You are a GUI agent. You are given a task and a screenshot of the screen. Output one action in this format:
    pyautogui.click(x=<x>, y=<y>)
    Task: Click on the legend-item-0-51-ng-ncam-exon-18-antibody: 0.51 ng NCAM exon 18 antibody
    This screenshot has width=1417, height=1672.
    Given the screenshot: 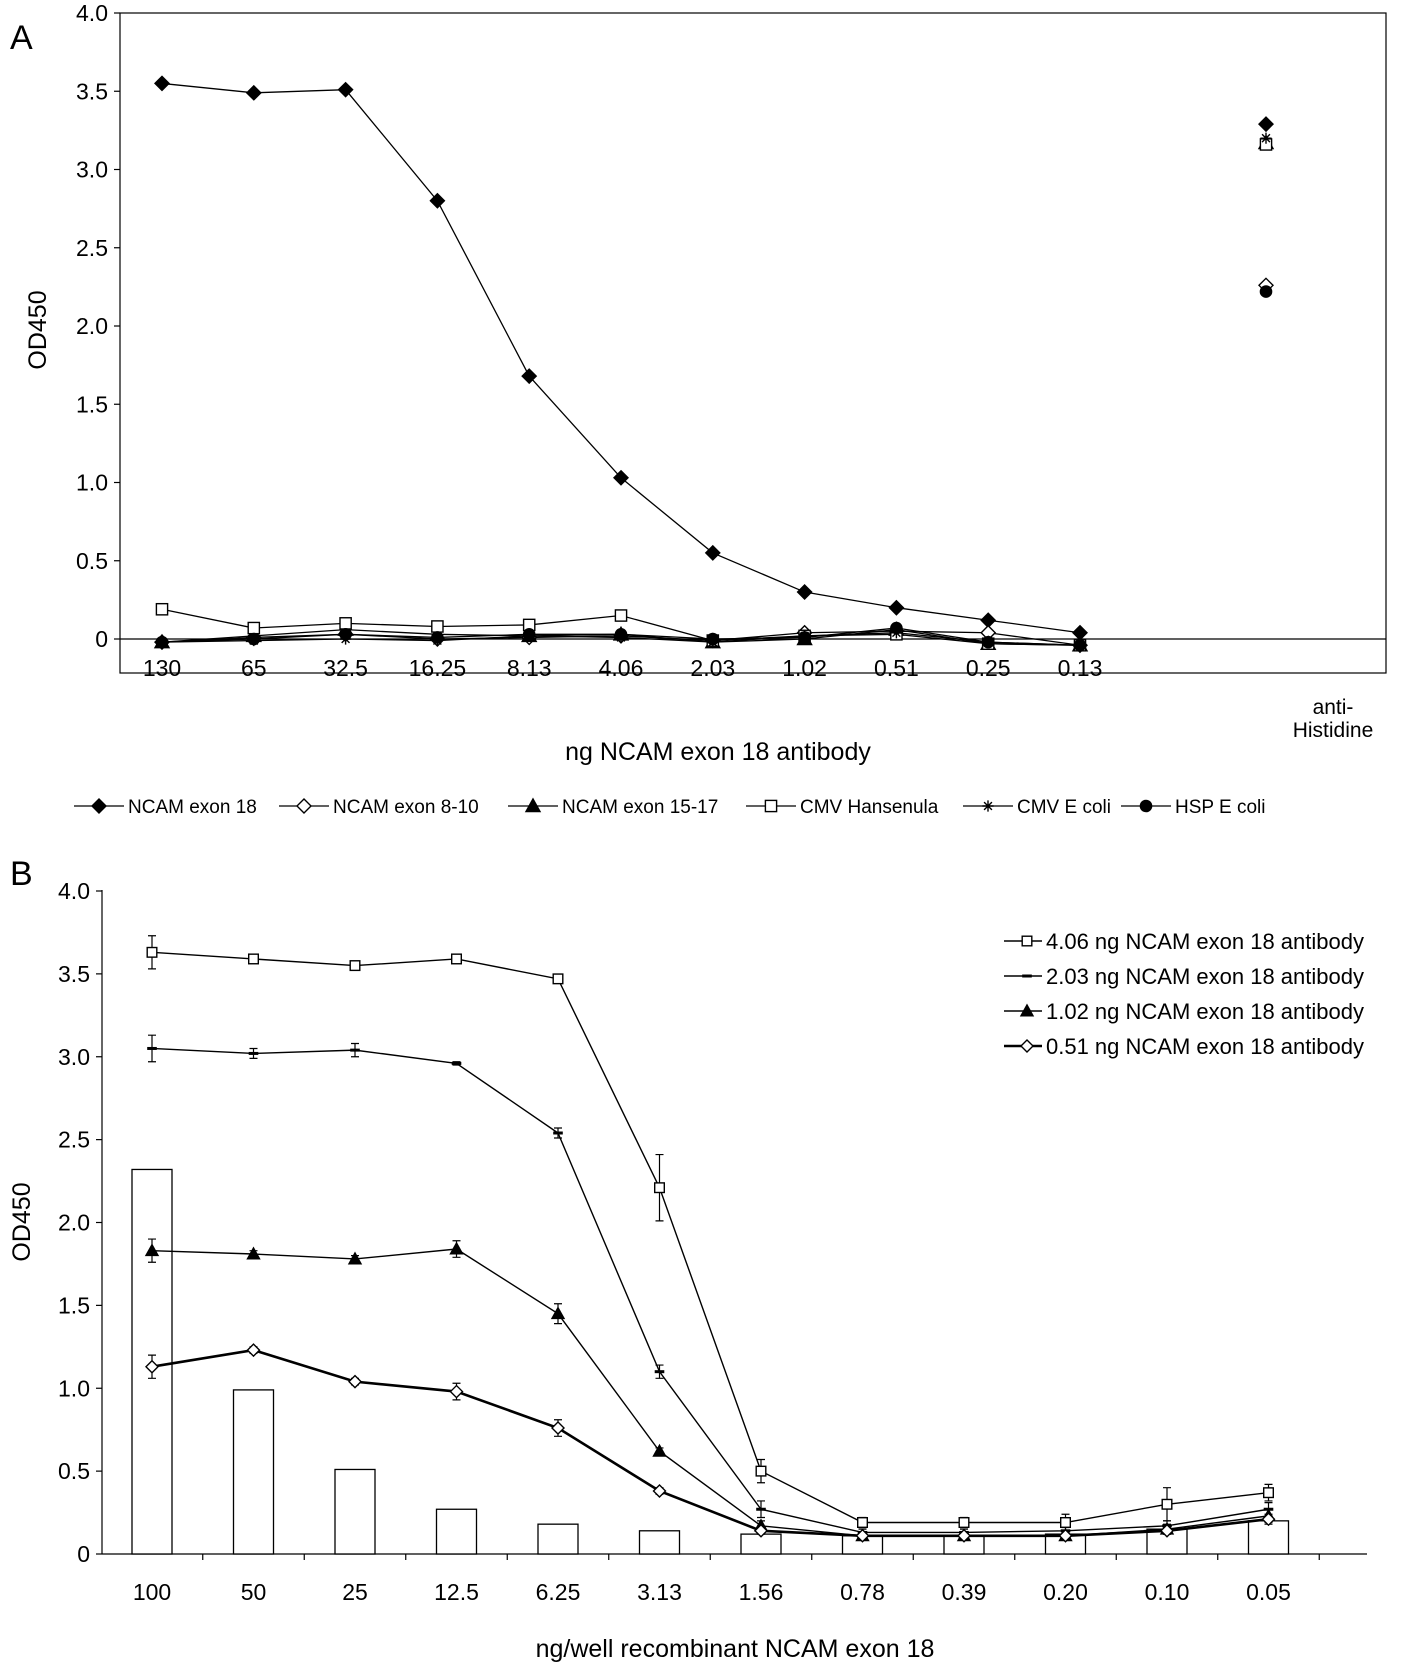 What is the action you would take?
    pyautogui.click(x=1184, y=1046)
    